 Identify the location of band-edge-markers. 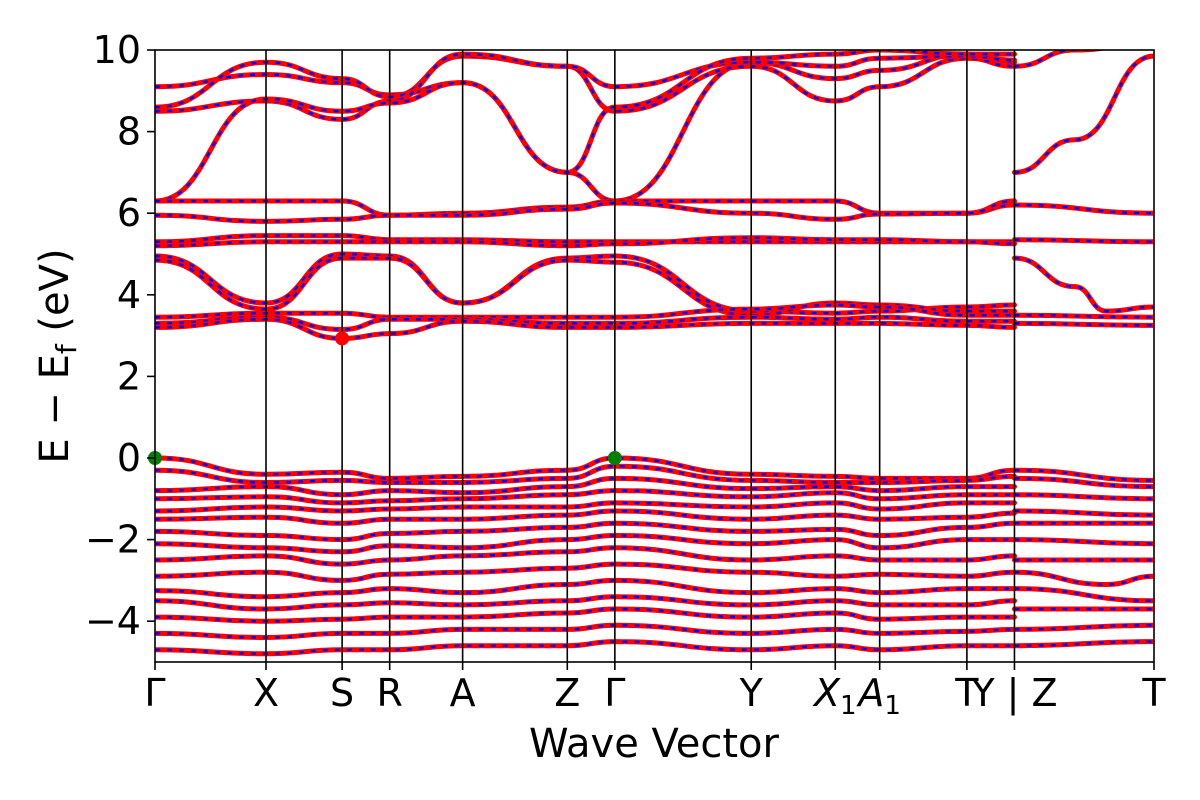
(385, 398).